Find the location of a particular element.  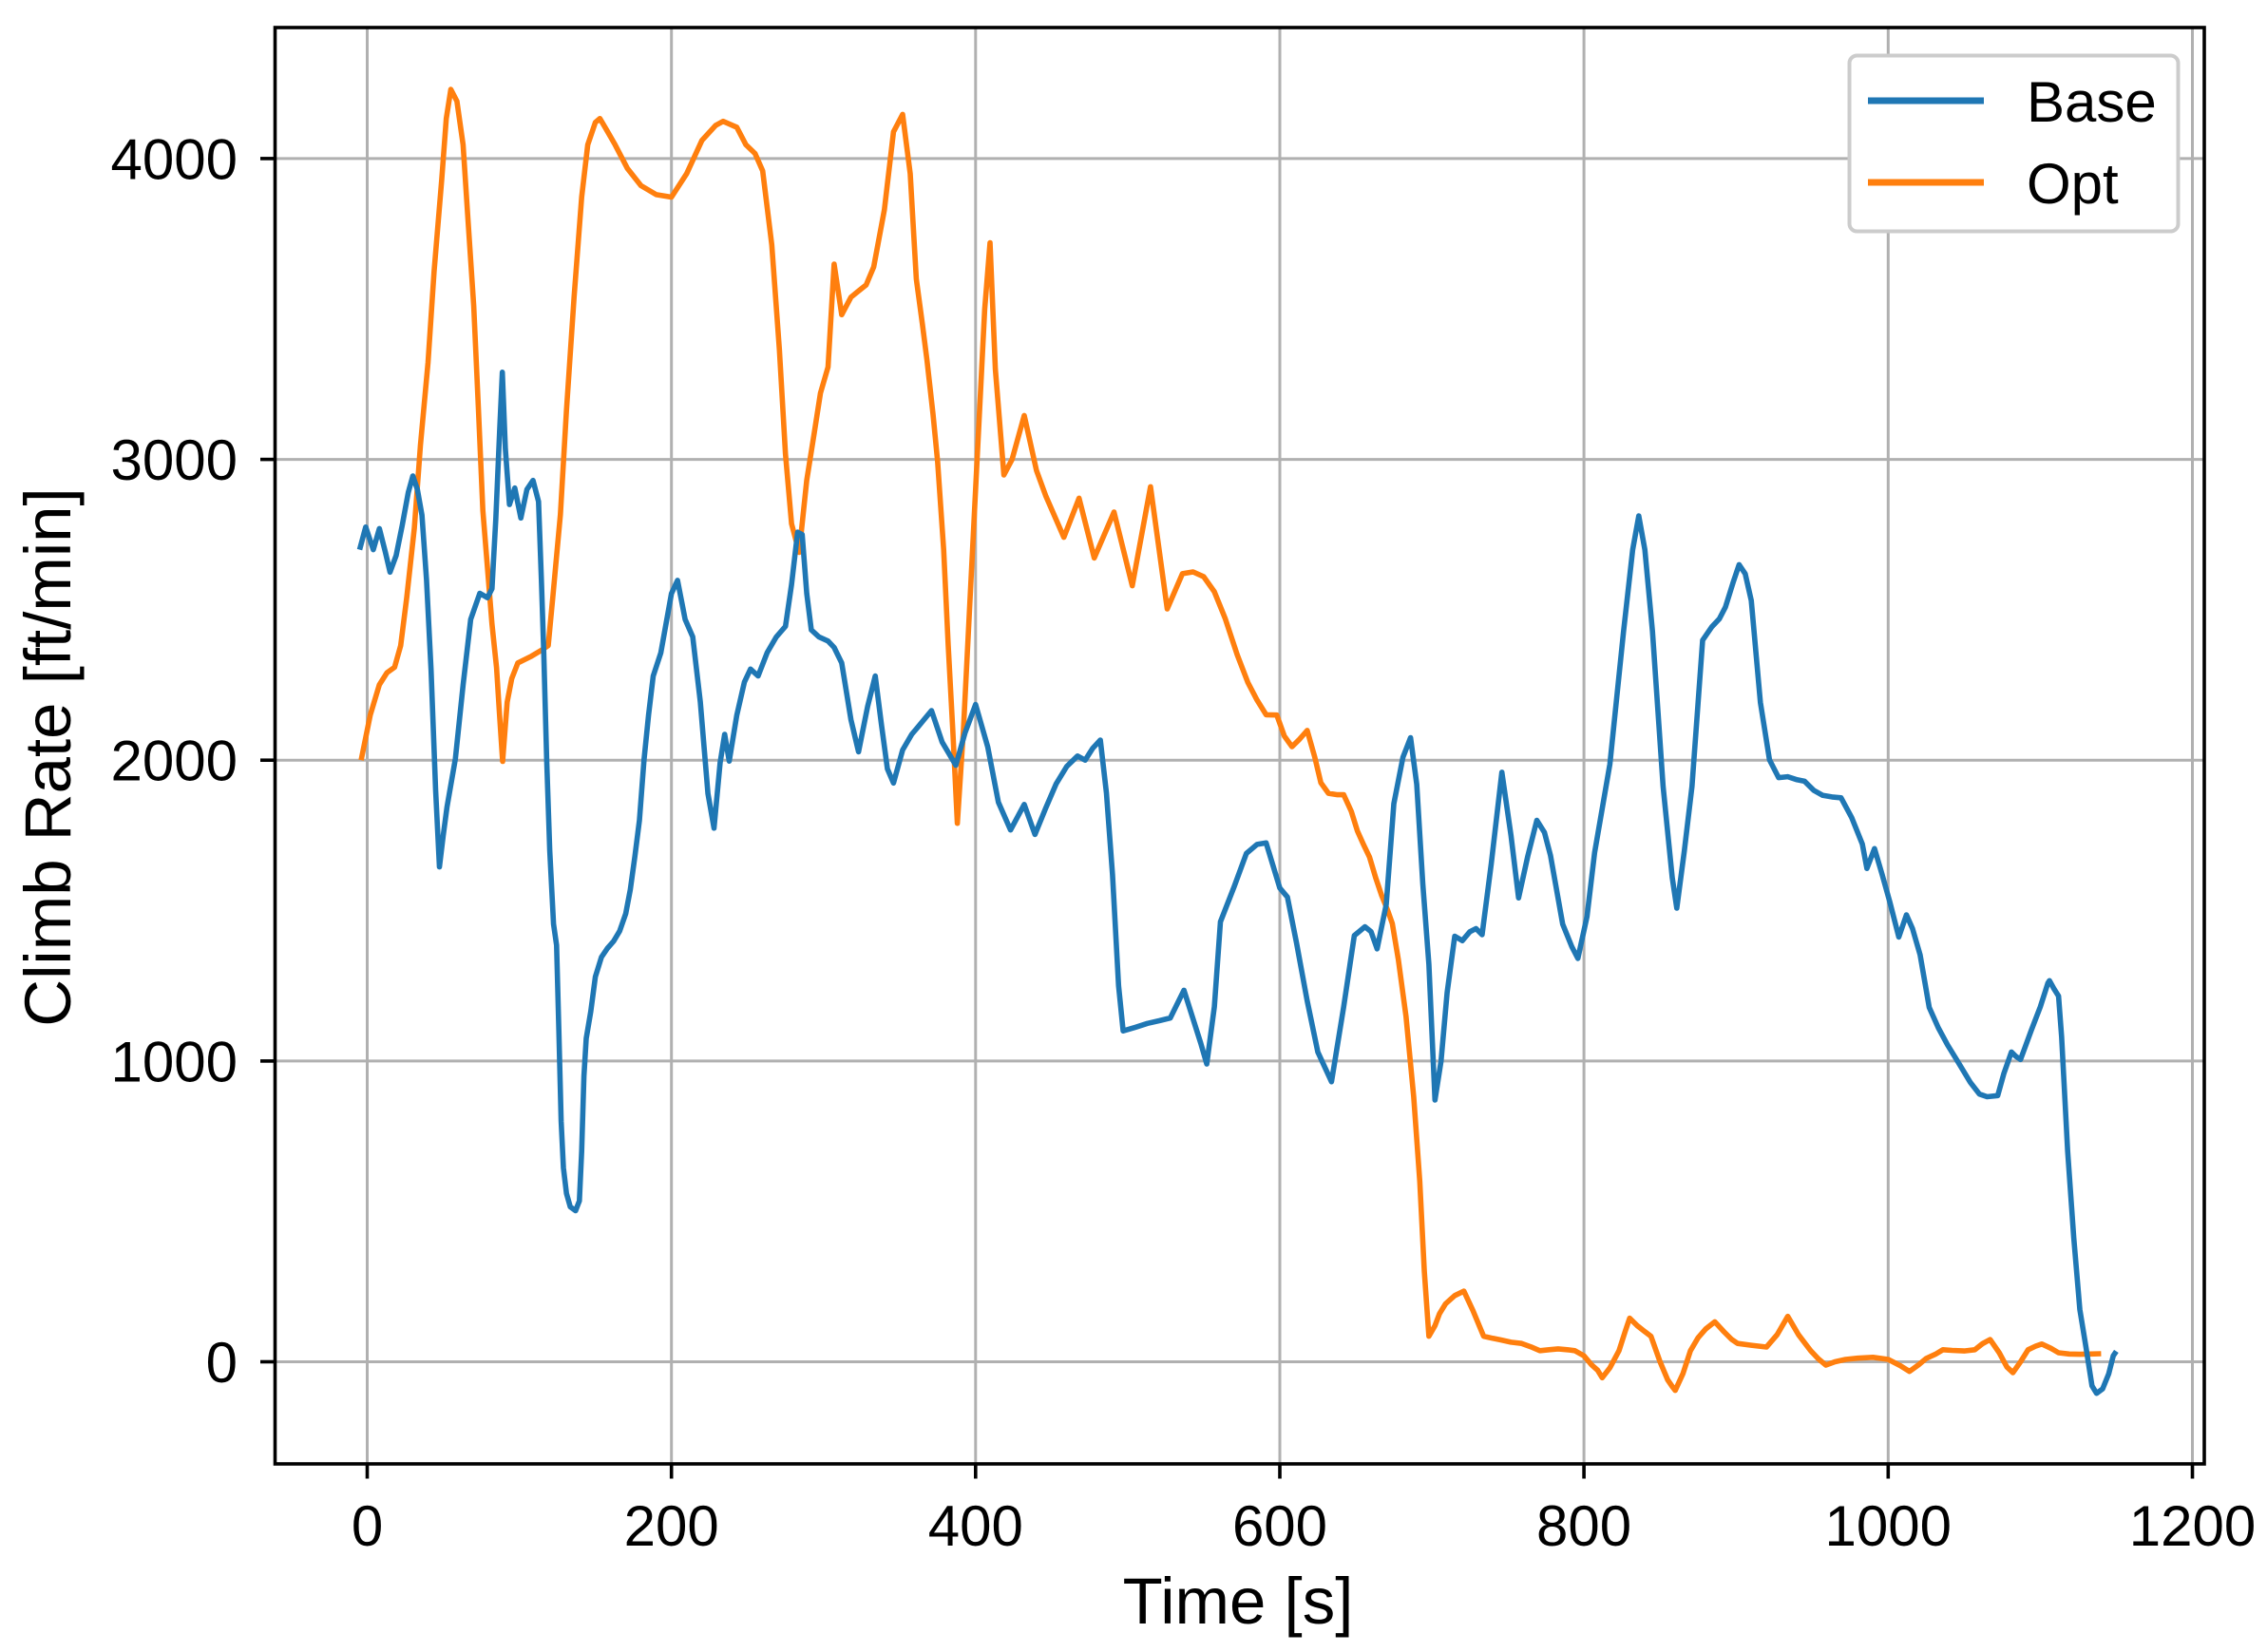

svg-text: 3000 is located at coordinates (174, 460).